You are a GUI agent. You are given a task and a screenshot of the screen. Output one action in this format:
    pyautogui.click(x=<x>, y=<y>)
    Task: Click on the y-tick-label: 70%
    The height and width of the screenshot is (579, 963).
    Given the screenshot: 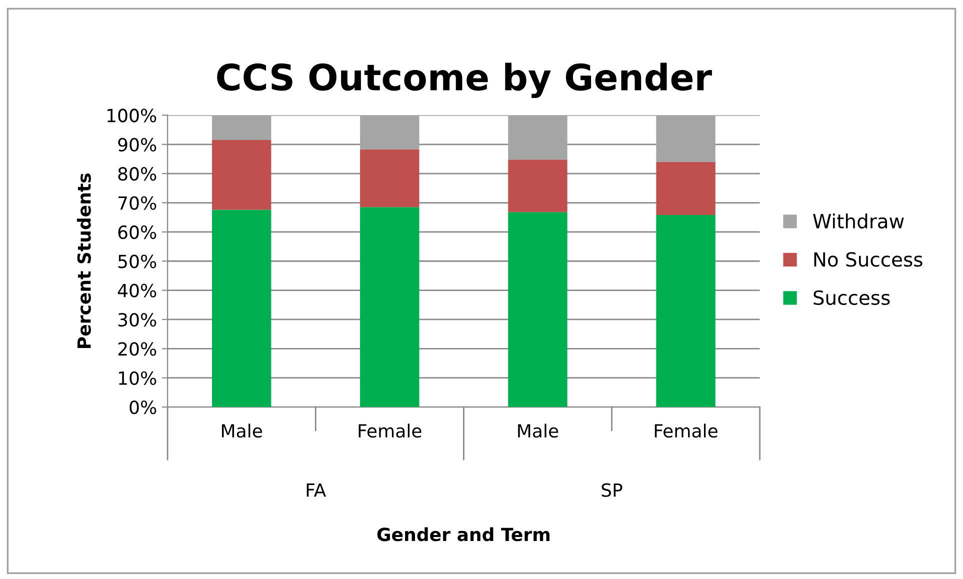 What is the action you would take?
    pyautogui.click(x=137, y=203)
    